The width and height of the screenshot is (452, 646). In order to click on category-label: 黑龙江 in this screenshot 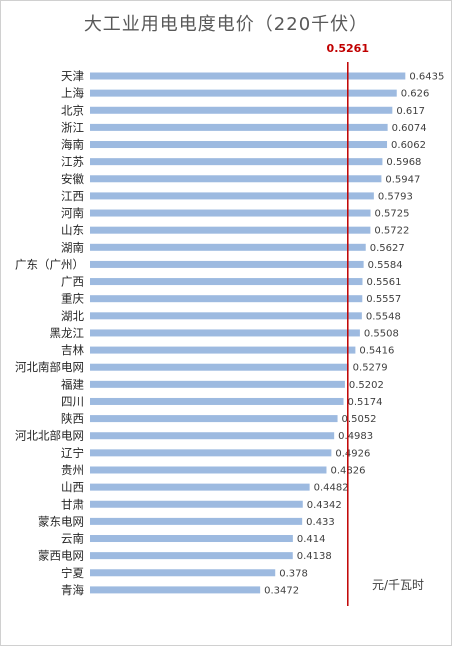, I will do `click(67, 333)`.